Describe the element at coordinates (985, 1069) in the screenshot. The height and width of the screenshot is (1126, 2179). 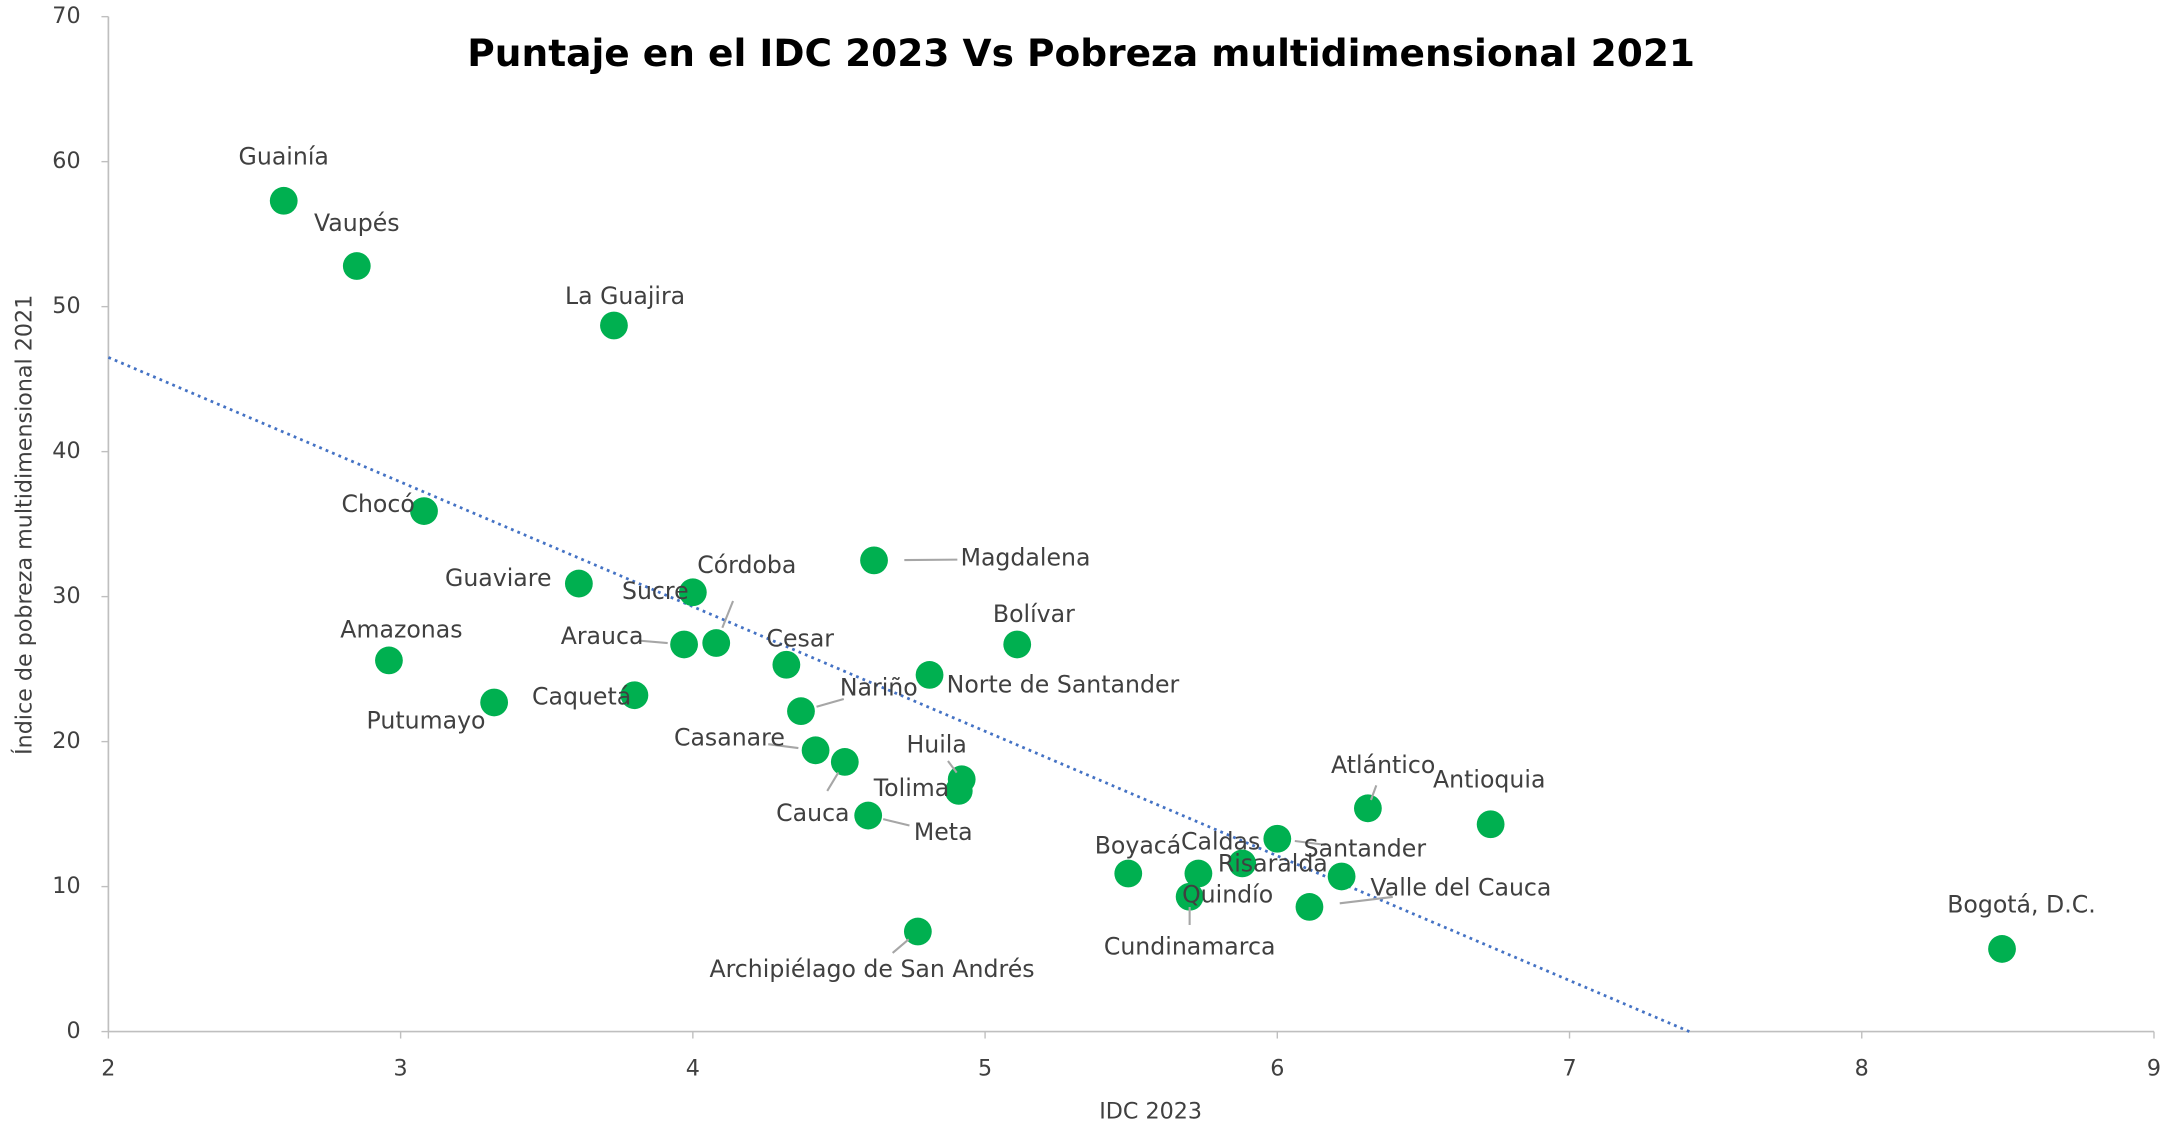
I see `x-tick-label: 5` at that location.